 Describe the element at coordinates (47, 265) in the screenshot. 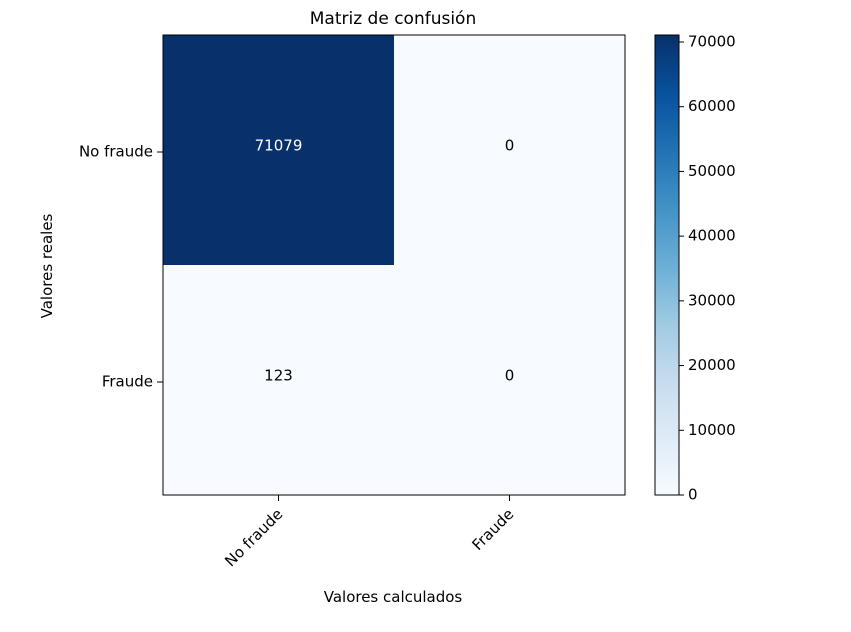

I see `y-axis-label: Valores reales` at that location.